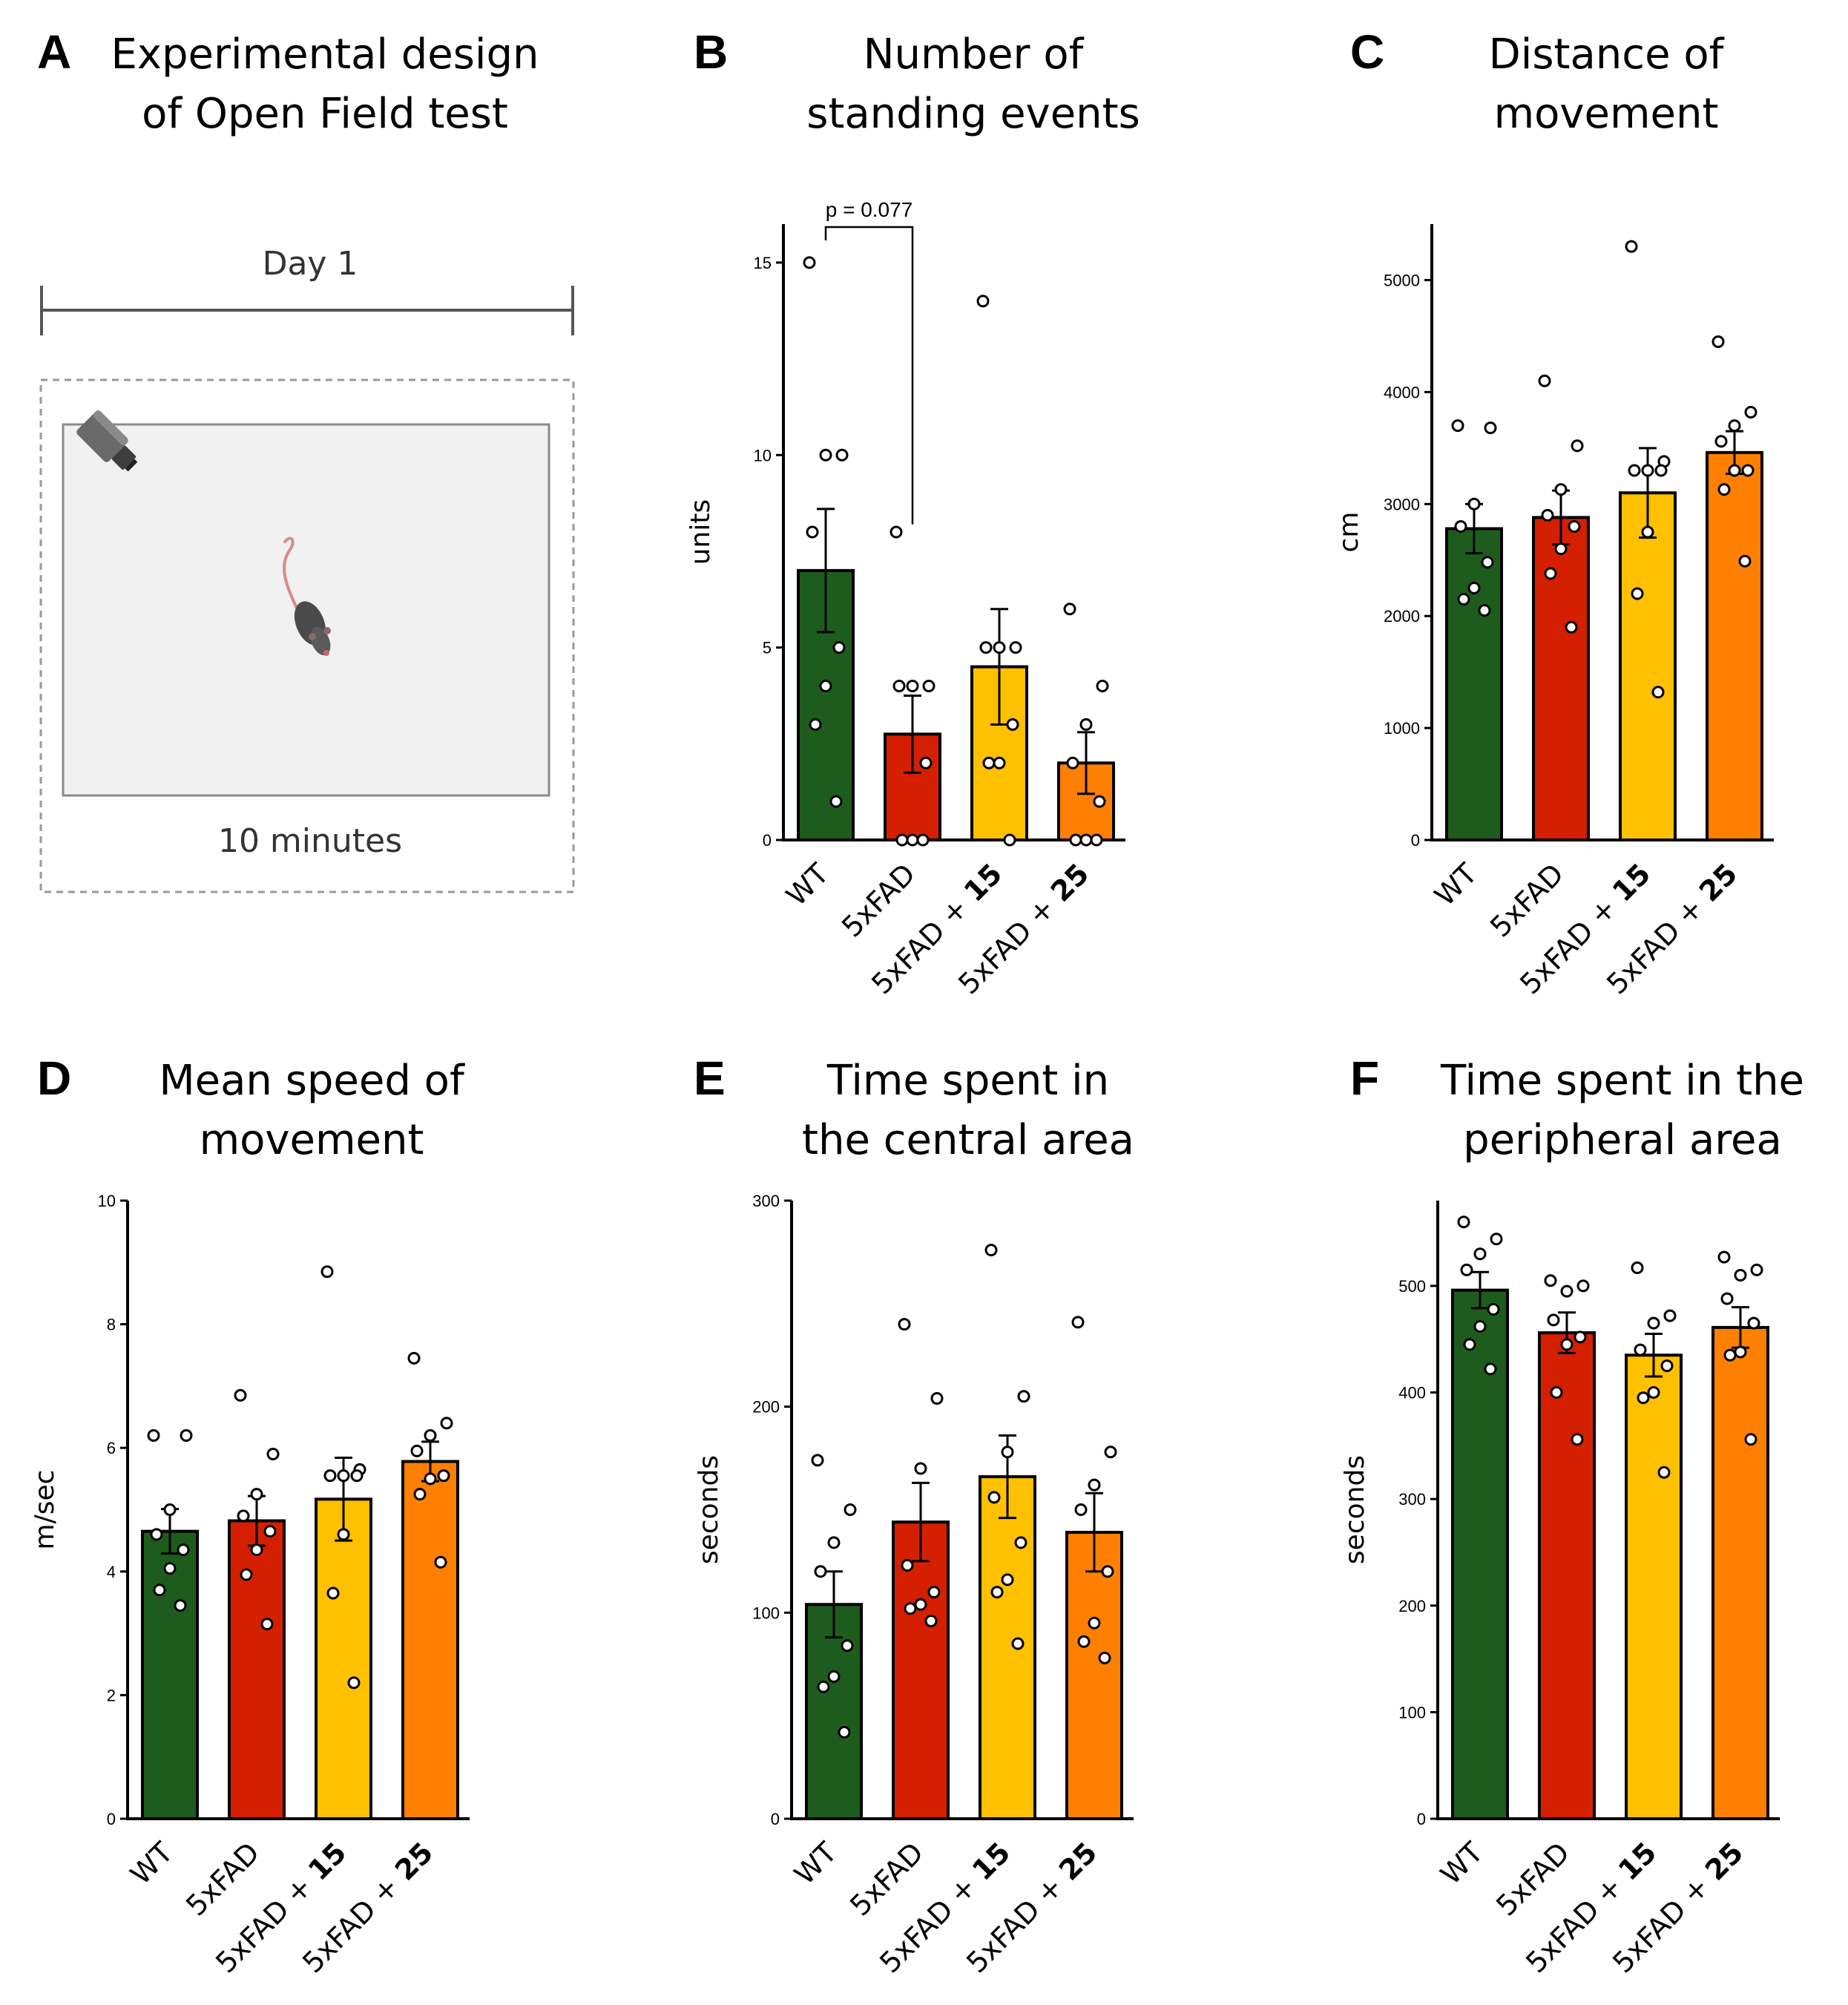  Describe the element at coordinates (869, 210) in the screenshot. I see `p-value-label: p = 0.077` at that location.